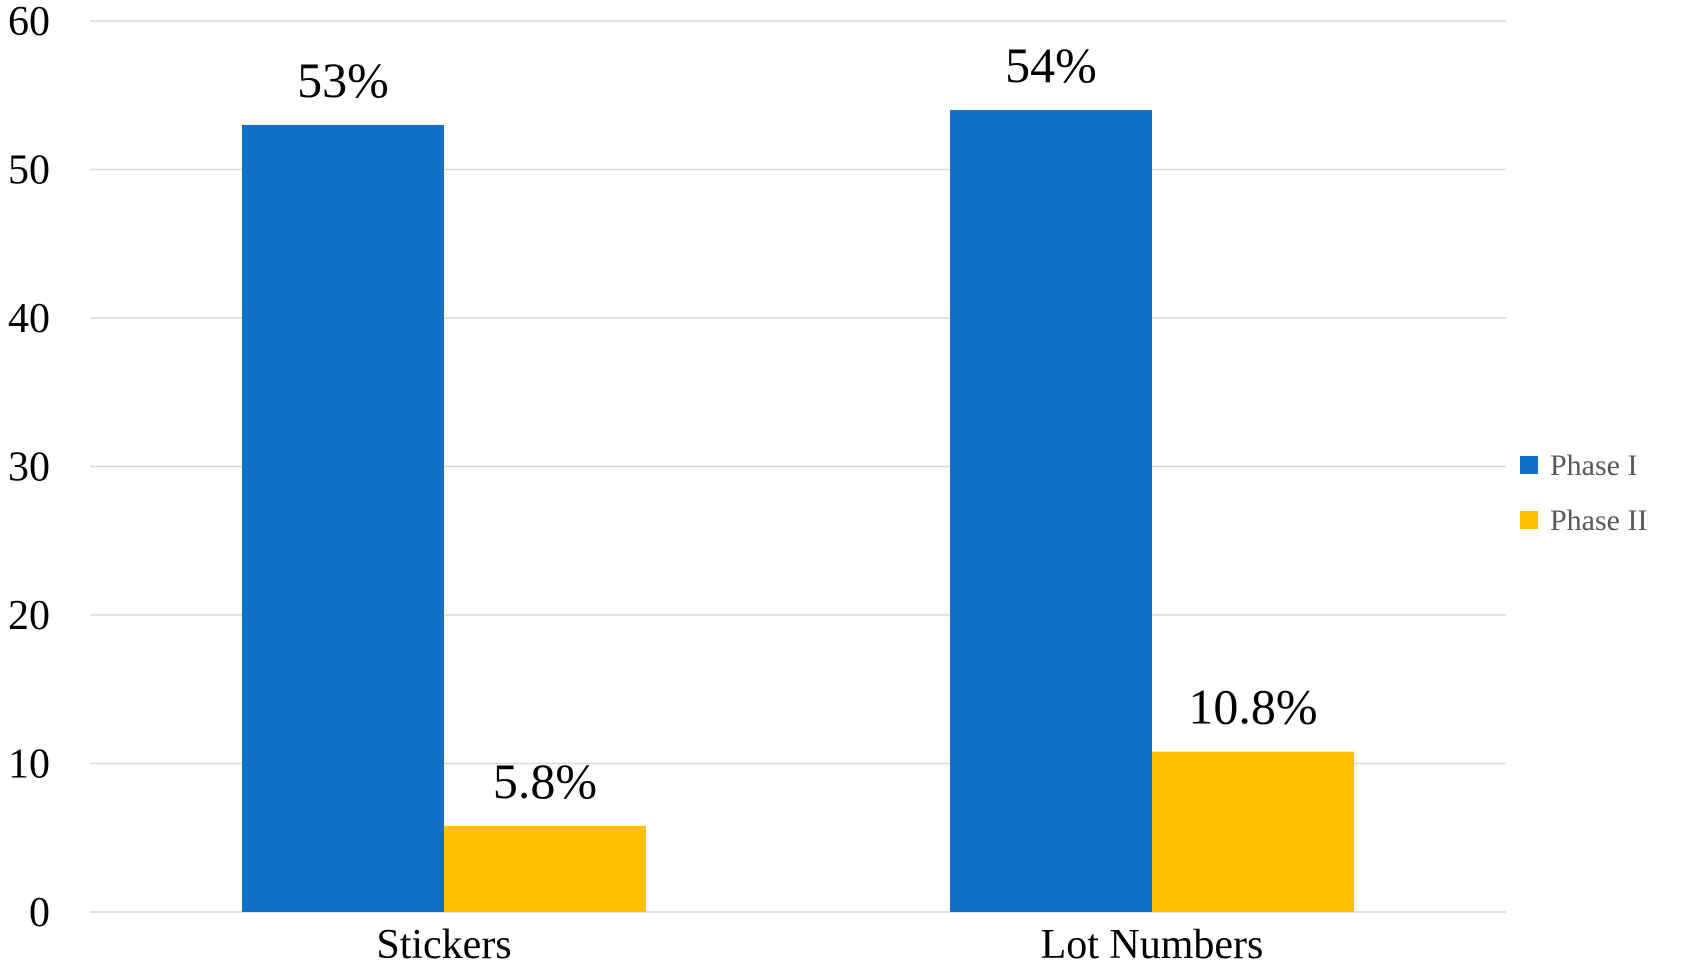  I want to click on x-axis-ticks: Stickers Lot Numbers, so click(819, 945).